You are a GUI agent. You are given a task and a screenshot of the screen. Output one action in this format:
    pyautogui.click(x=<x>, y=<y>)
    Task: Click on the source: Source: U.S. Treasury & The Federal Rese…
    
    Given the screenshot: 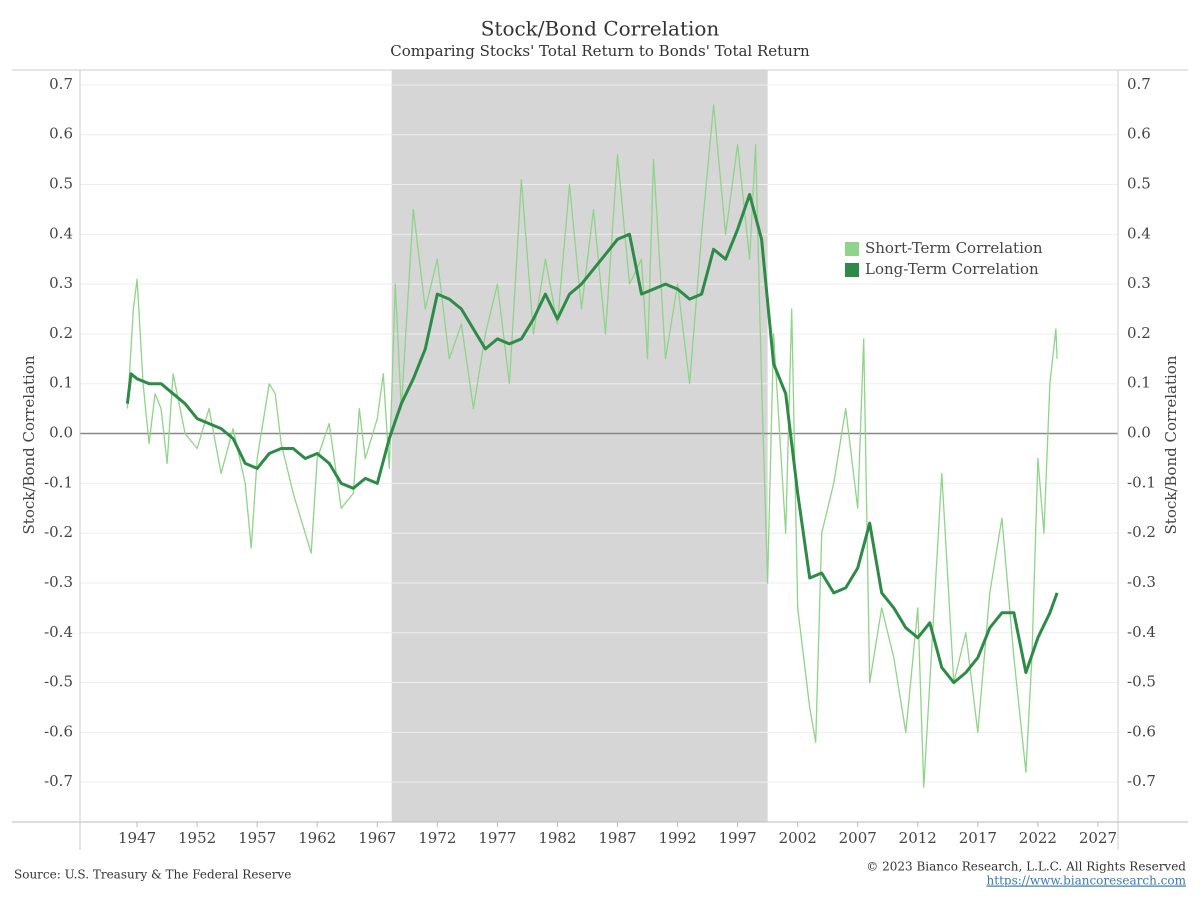 What is the action you would take?
    pyautogui.click(x=152, y=875)
    